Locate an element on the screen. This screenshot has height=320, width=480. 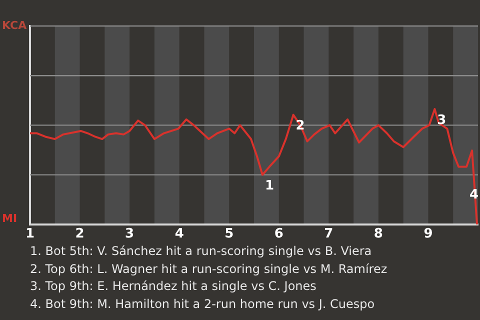
x-tick-label: 1 is located at coordinates (30, 234).